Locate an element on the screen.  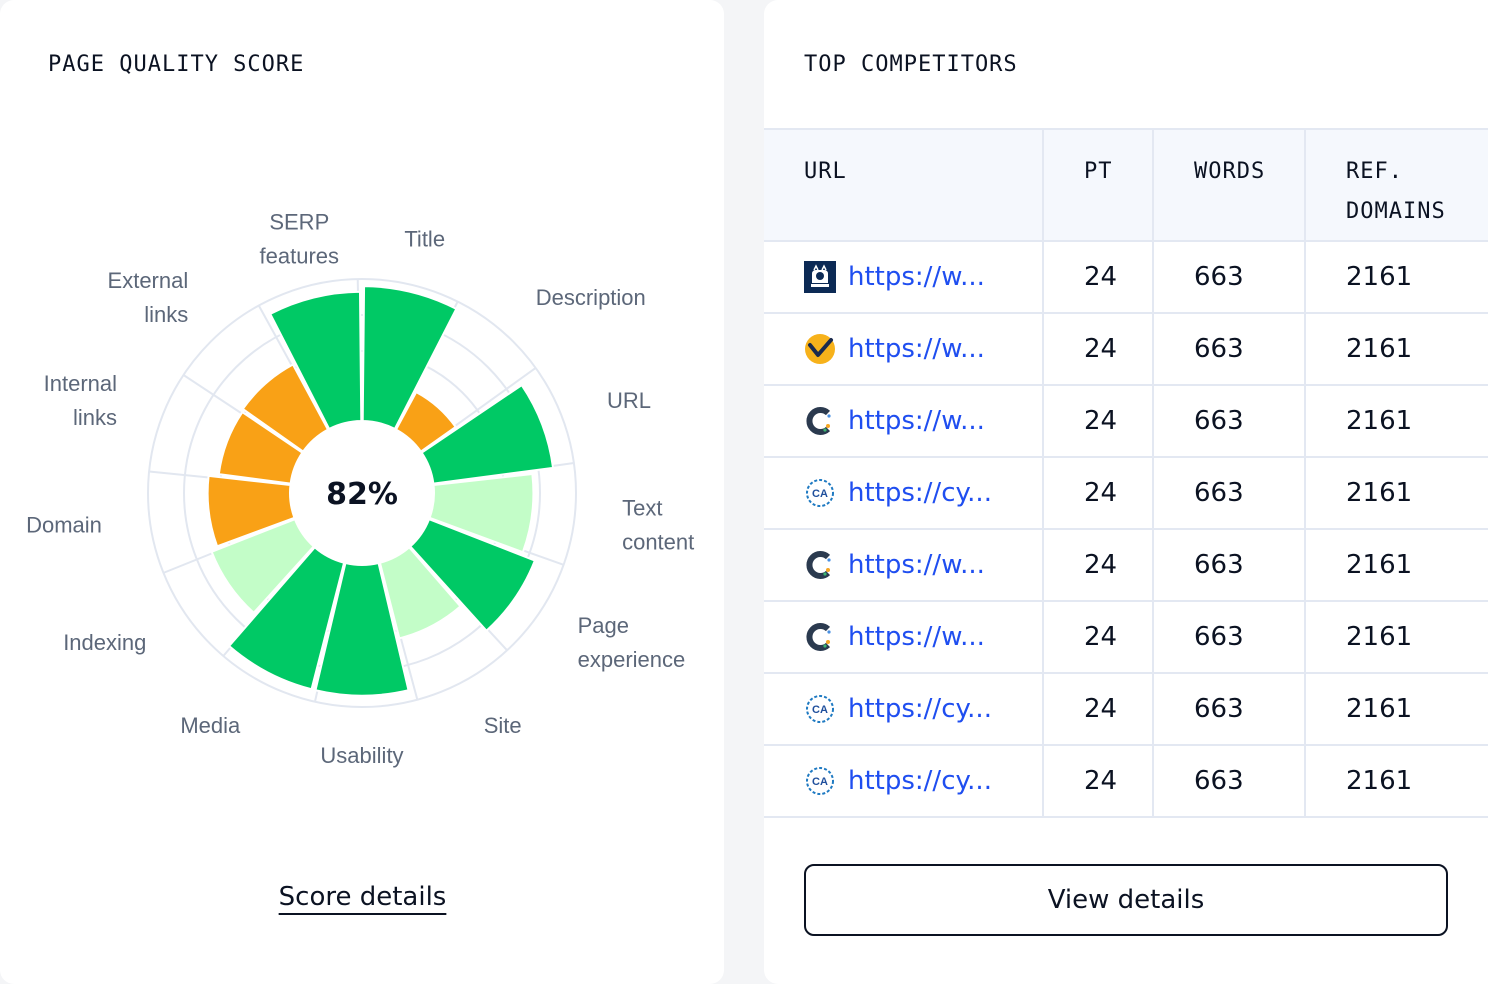
header-url: URL is located at coordinates (904, 185).